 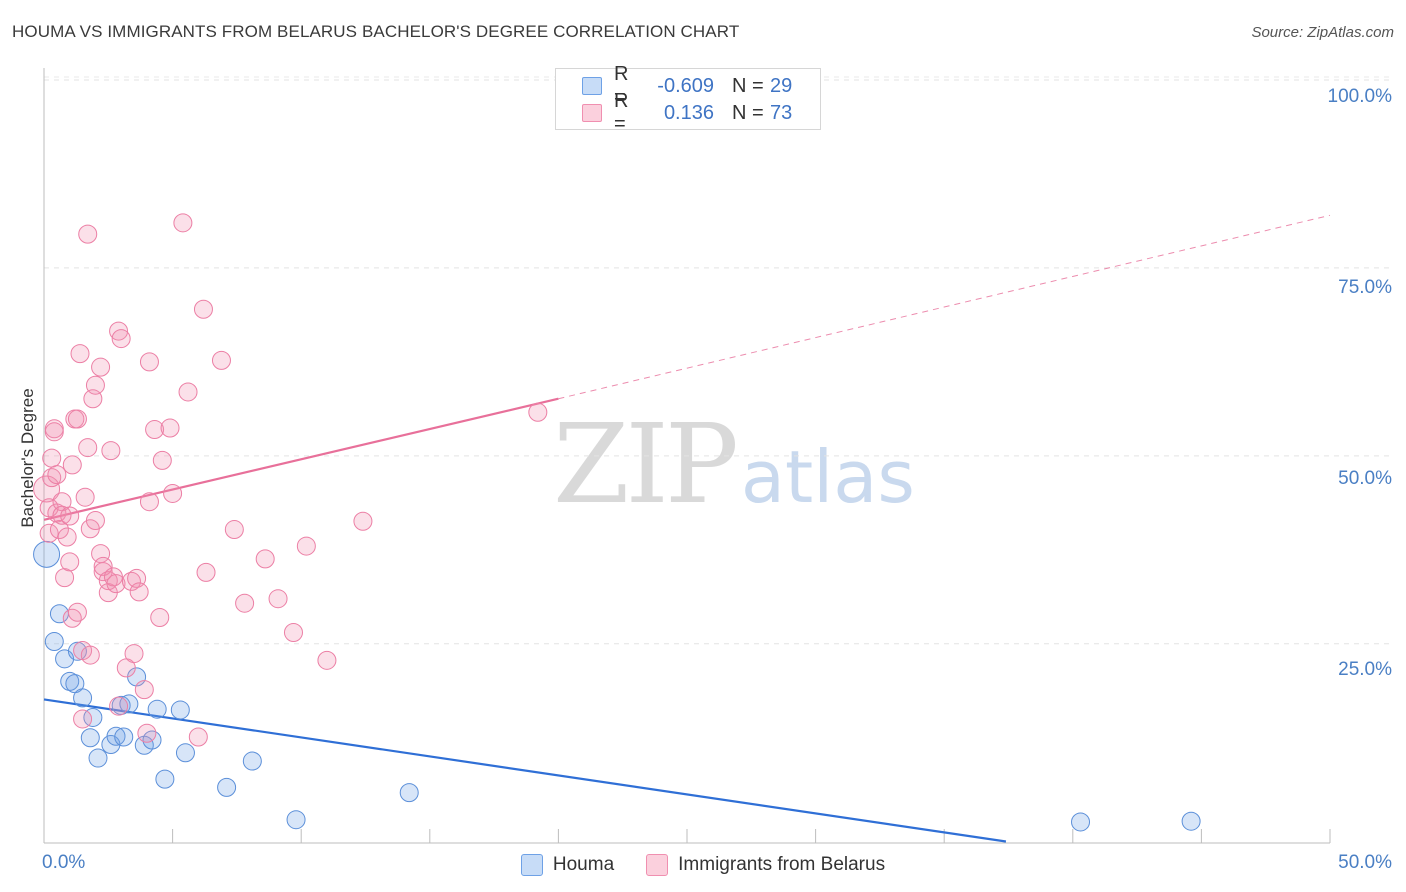 I want to click on source-credit: Source: ZipAtlas.com, so click(x=1322, y=32).